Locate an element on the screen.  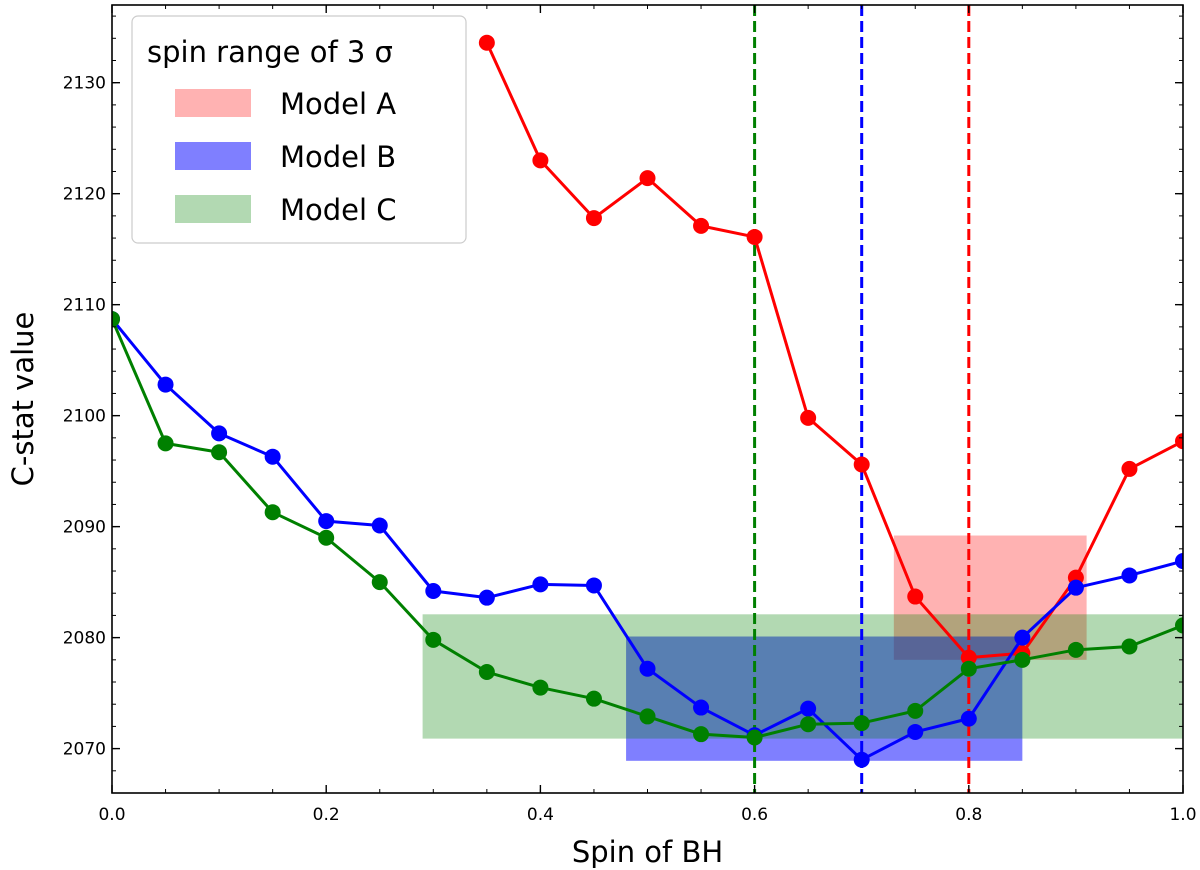
y-tick-label: 2130 is located at coordinates (84, 84).